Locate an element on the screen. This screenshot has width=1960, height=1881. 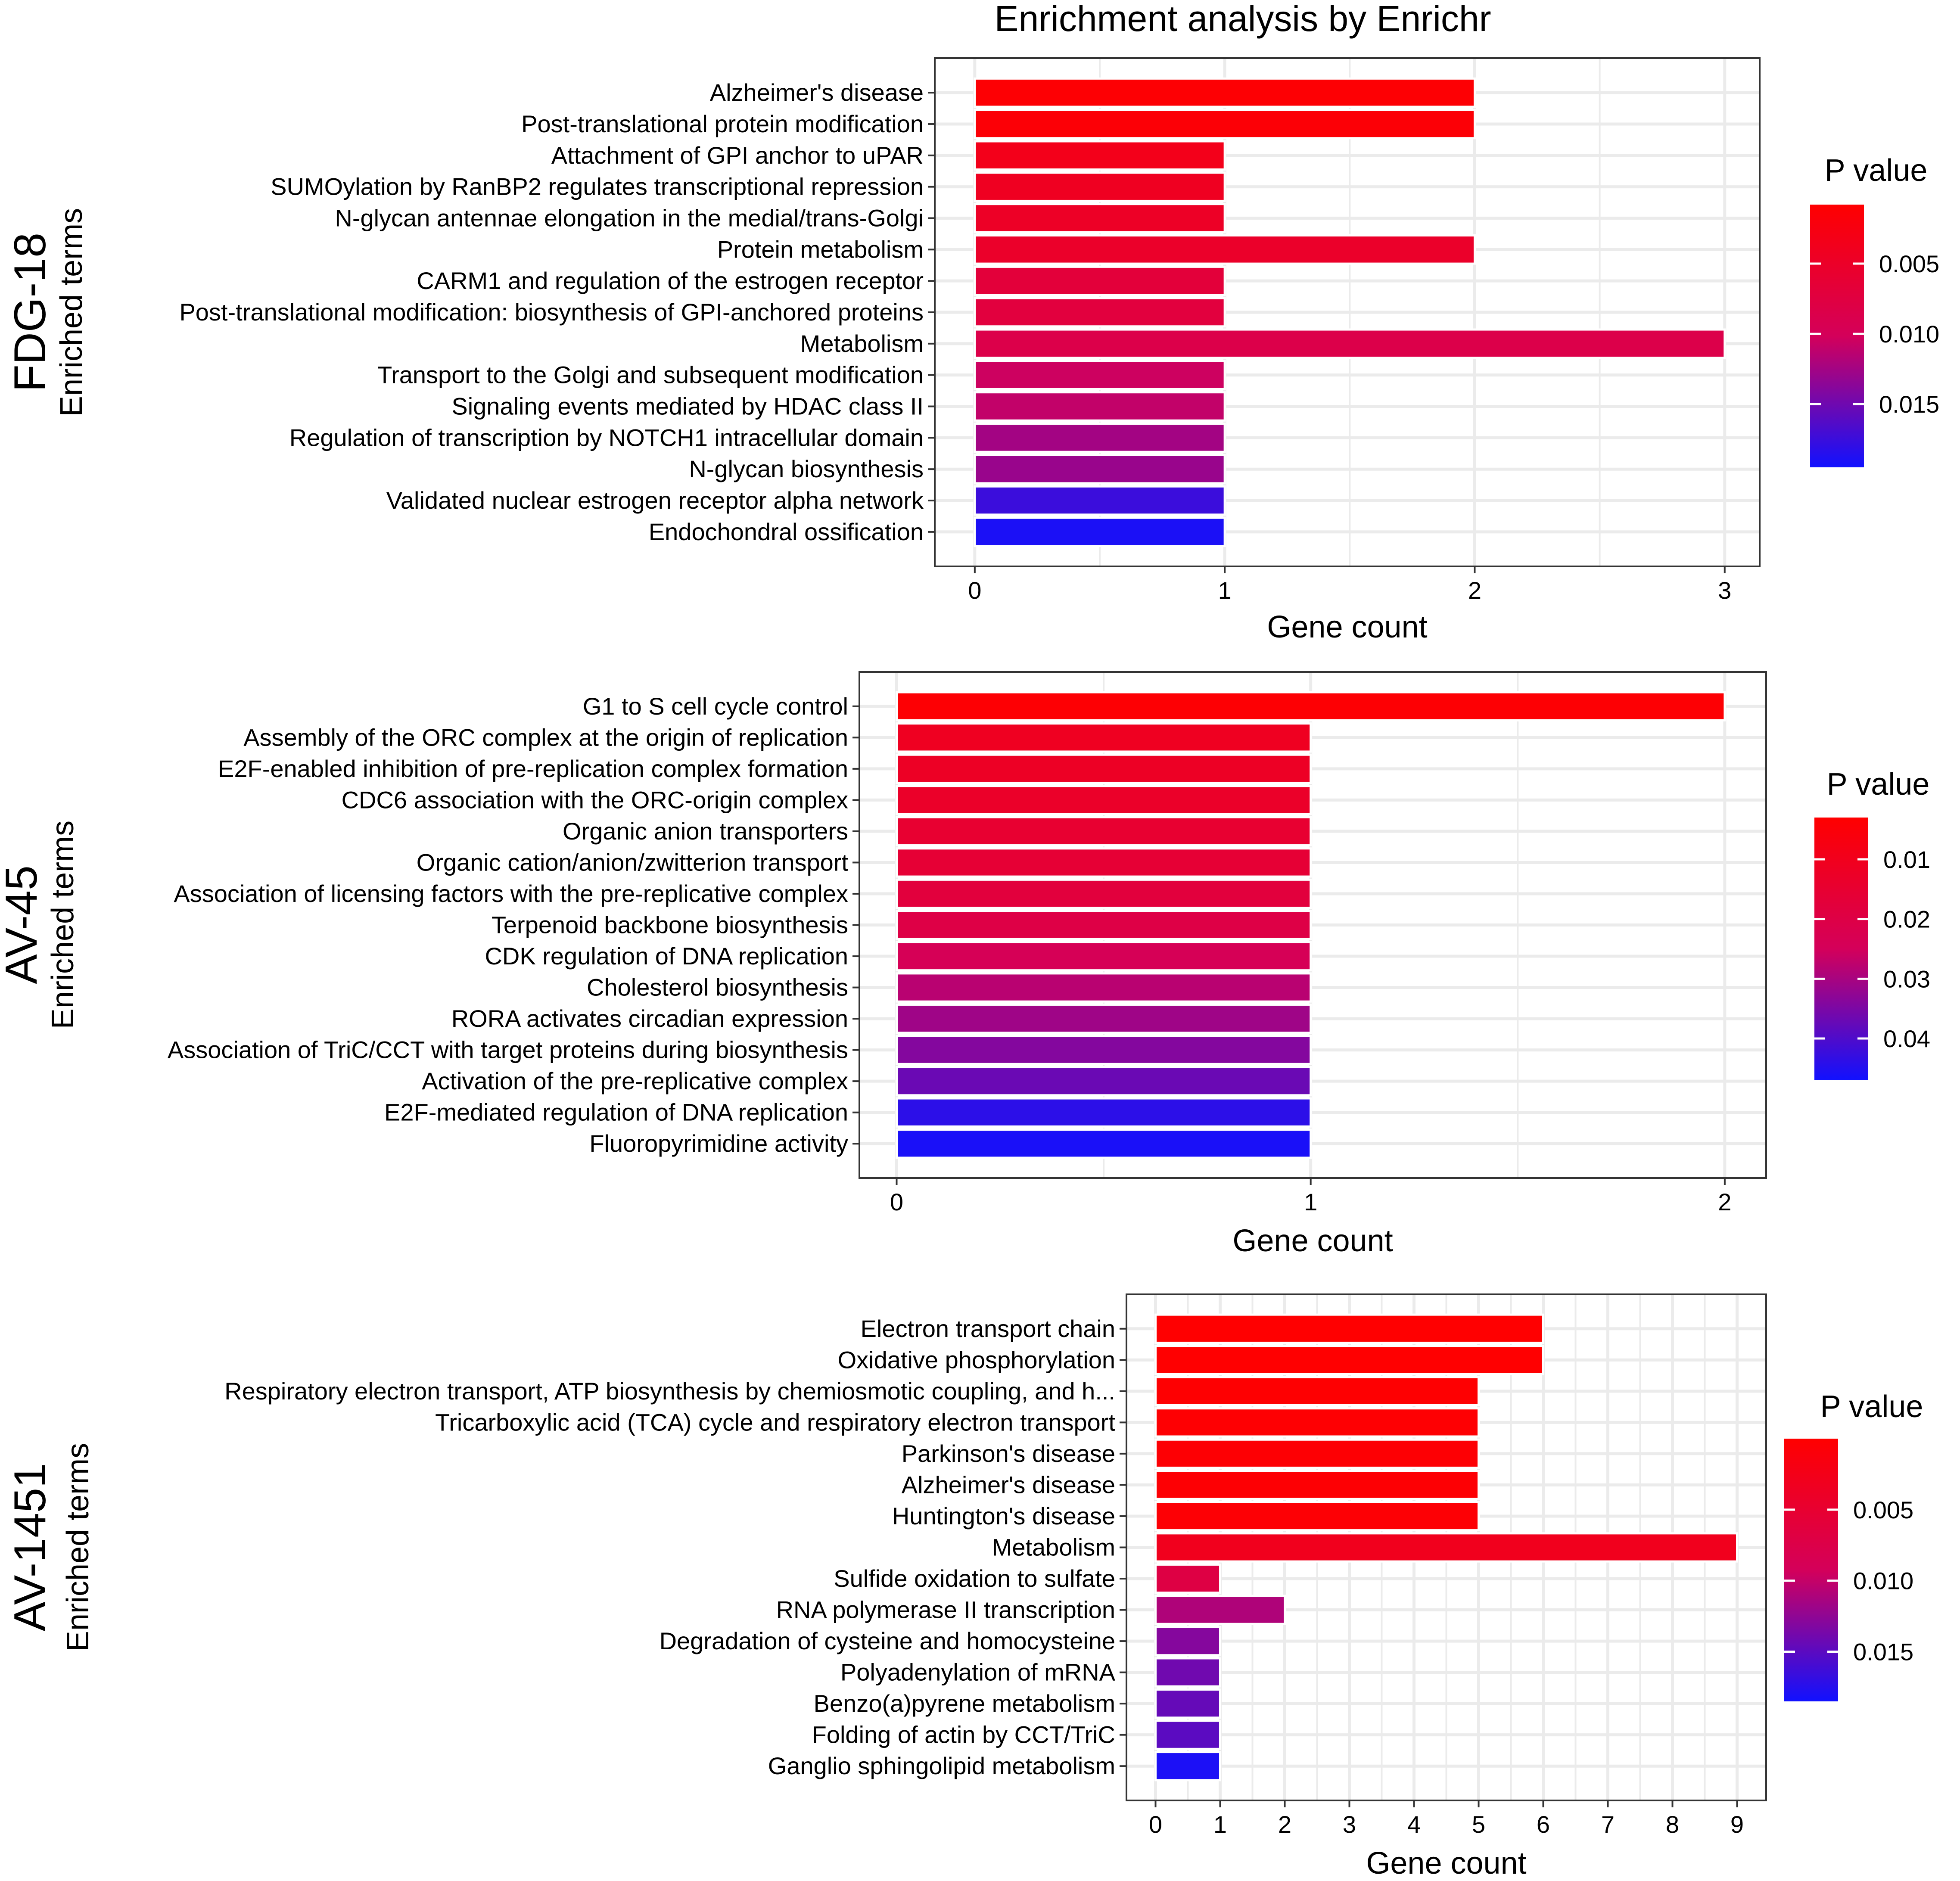
bar-carm1-and-regulation-of-the-estrogen-receptor is located at coordinates (1100, 280).